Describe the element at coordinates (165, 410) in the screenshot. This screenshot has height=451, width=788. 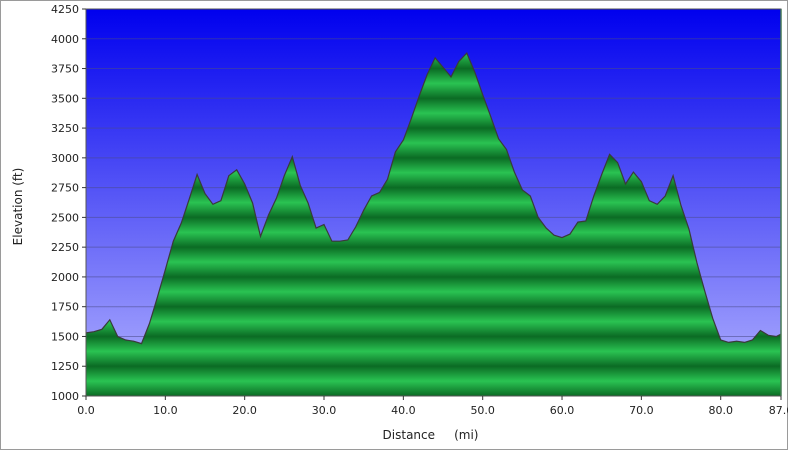
I see `x-tick-label: 10.0` at that location.